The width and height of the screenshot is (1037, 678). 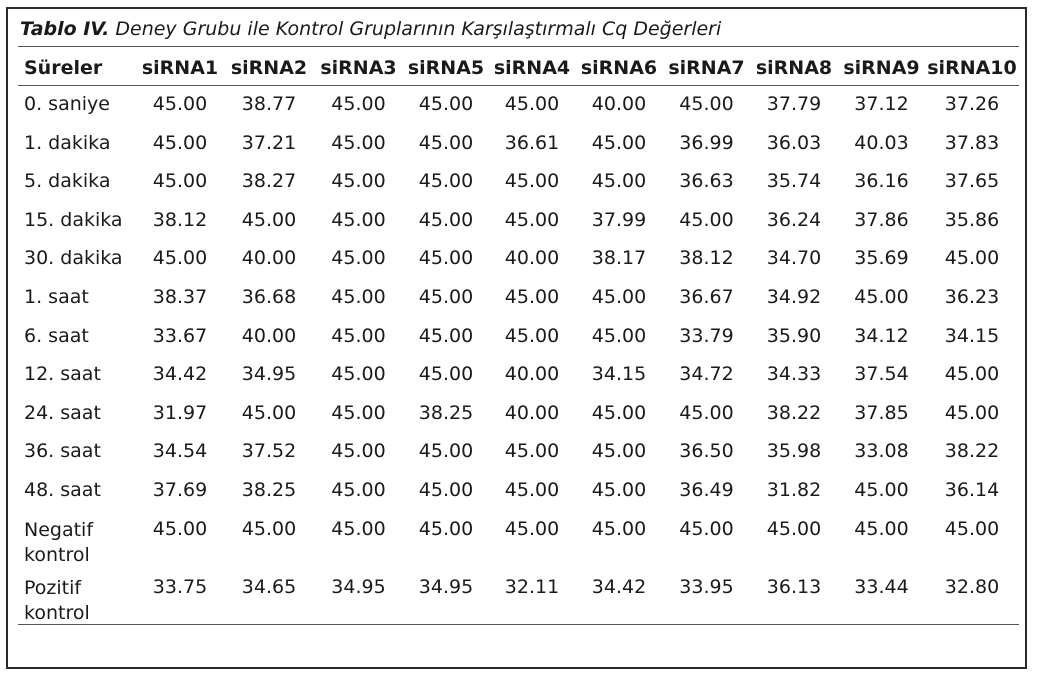 What do you see at coordinates (63, 68) in the screenshot?
I see `column-header: Süreler` at bounding box center [63, 68].